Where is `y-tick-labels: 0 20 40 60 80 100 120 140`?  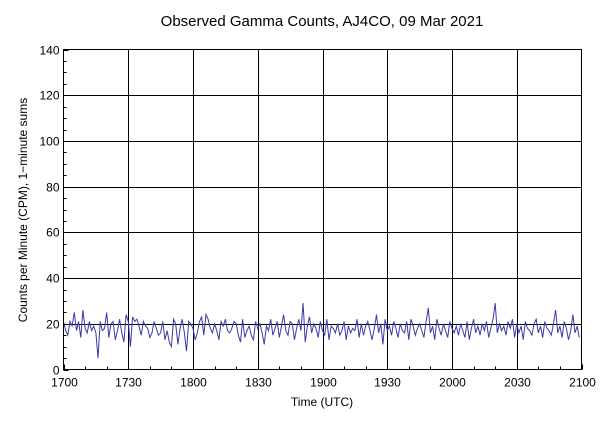
y-tick-labels: 0 20 40 60 80 100 120 140 is located at coordinates (49, 211).